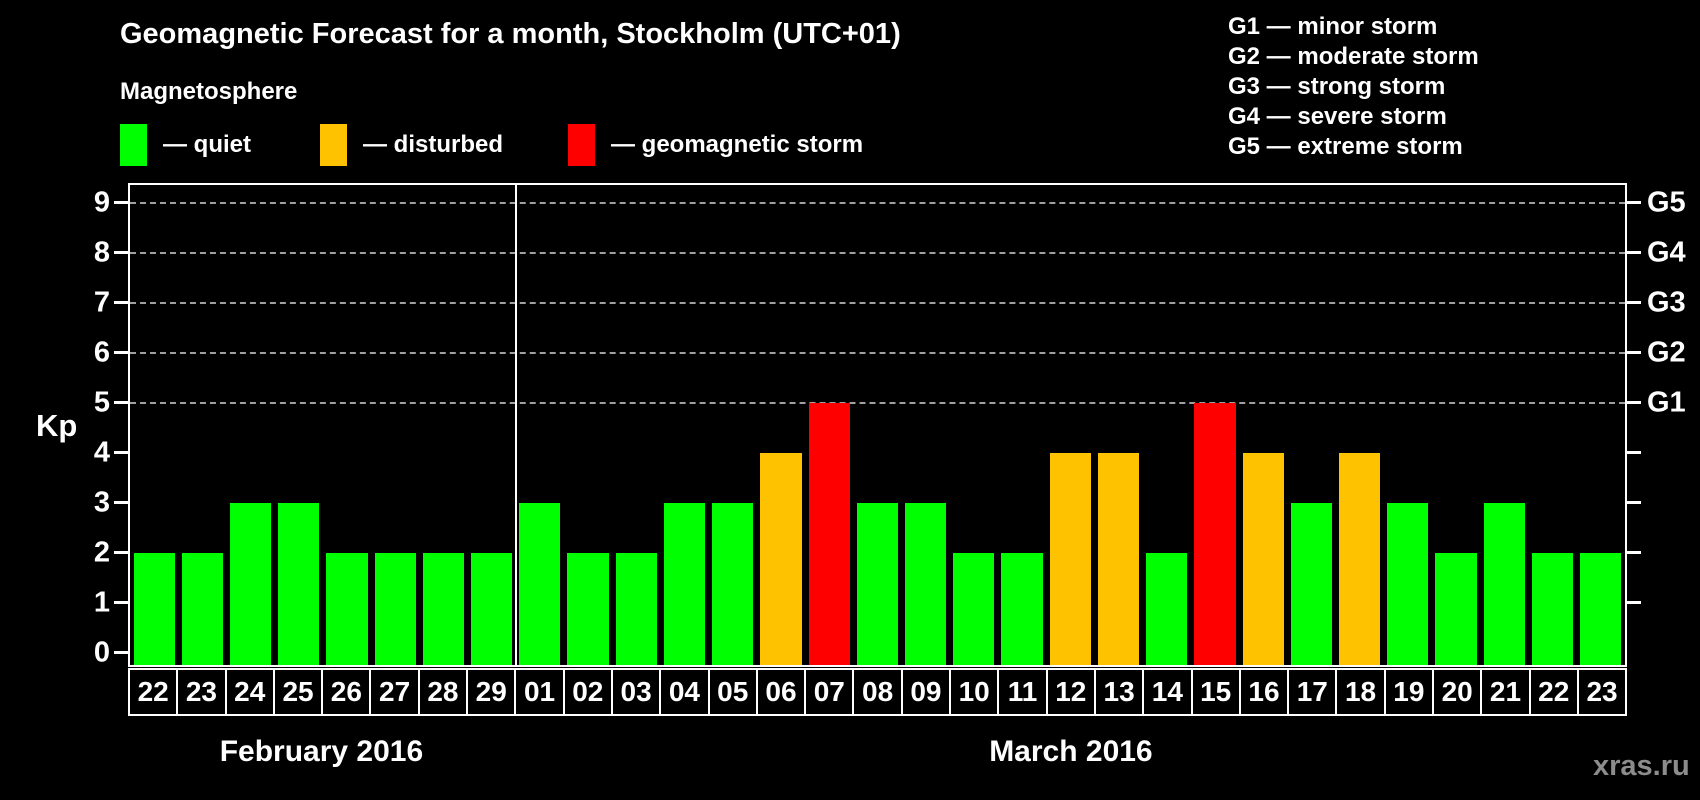 This screenshot has width=1700, height=800. What do you see at coordinates (298, 692) in the screenshot?
I see `day-label-cell: 25` at bounding box center [298, 692].